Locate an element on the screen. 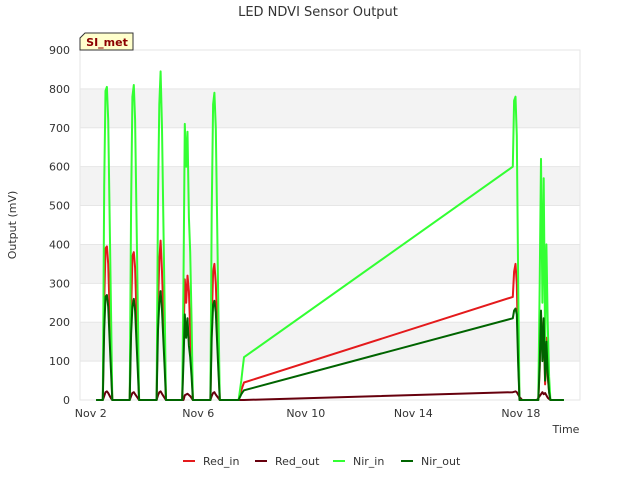 This screenshot has width=640, height=480. x-tick-label: Nov 6 is located at coordinates (198, 413).